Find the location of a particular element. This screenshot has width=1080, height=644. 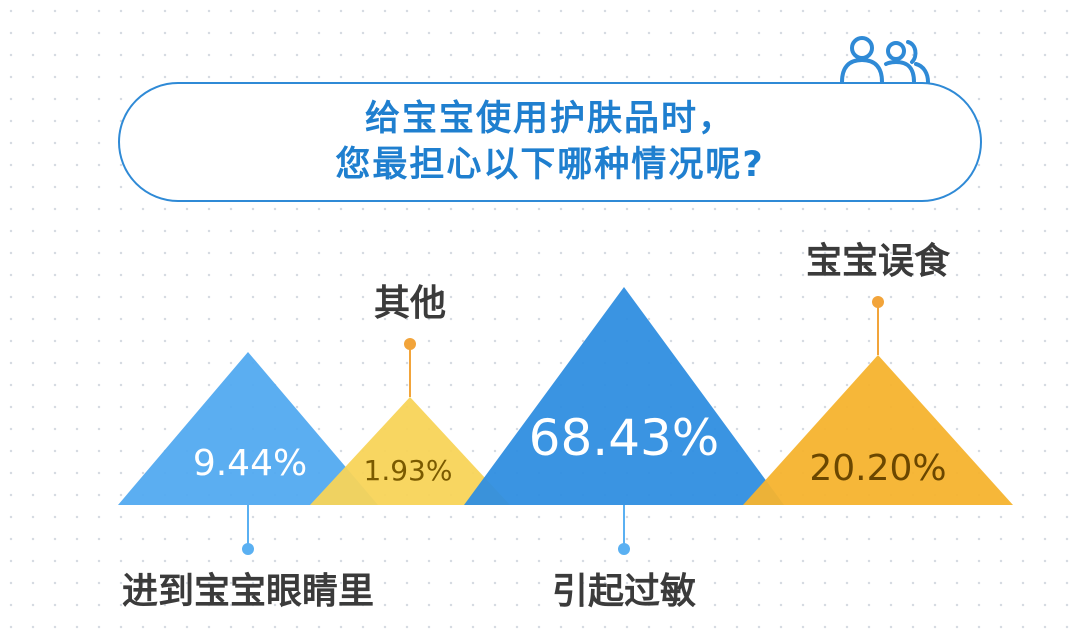

chart-title-line-1: 给宝宝使用护肤品时， is located at coordinates (549, 119).